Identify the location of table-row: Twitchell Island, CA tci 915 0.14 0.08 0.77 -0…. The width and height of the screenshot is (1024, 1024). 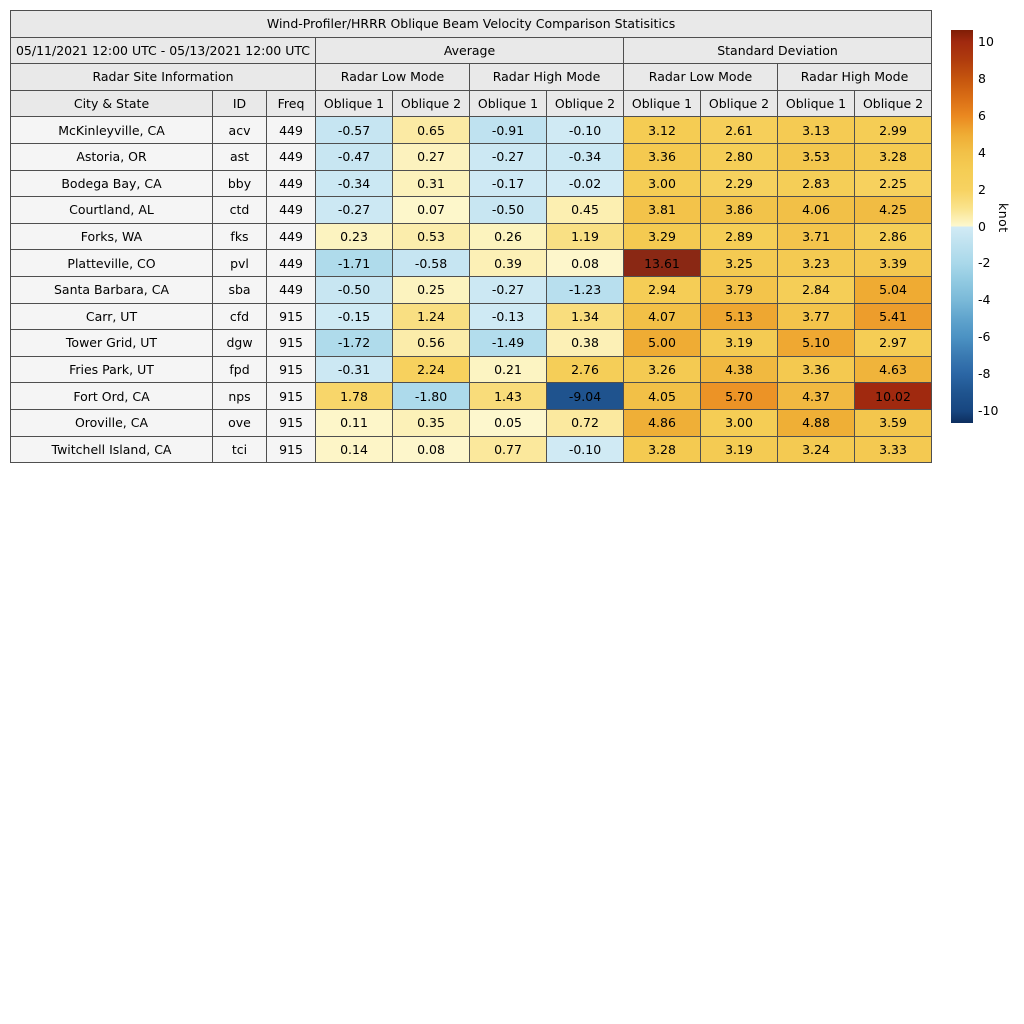
(471, 449).